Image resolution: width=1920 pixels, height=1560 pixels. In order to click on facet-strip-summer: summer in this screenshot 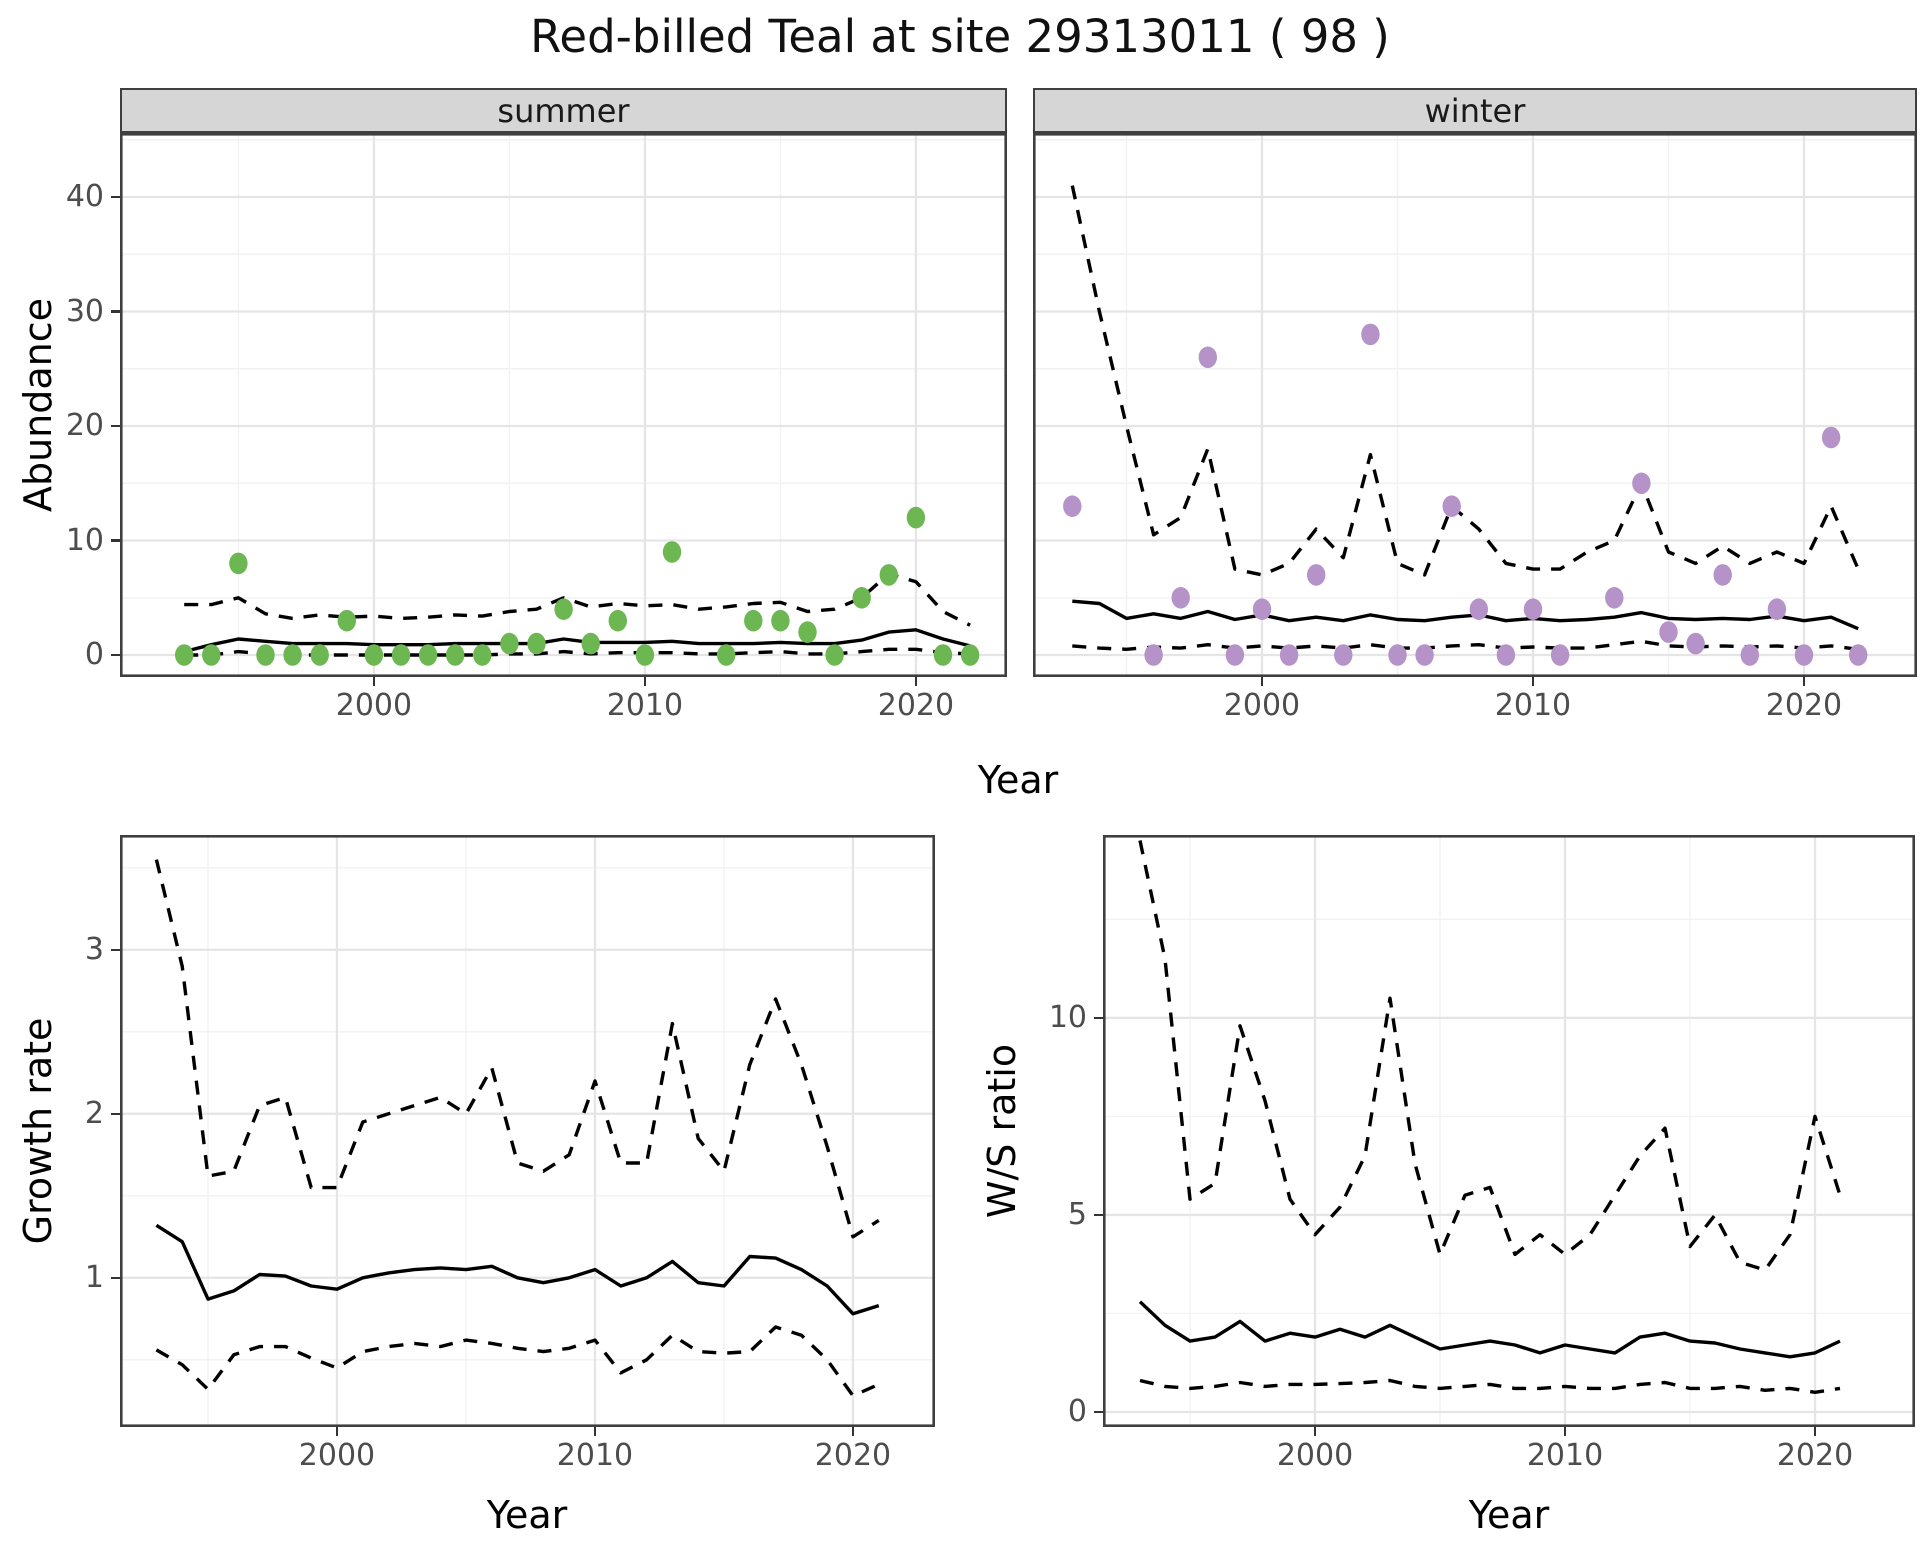, I will do `click(563, 110)`.